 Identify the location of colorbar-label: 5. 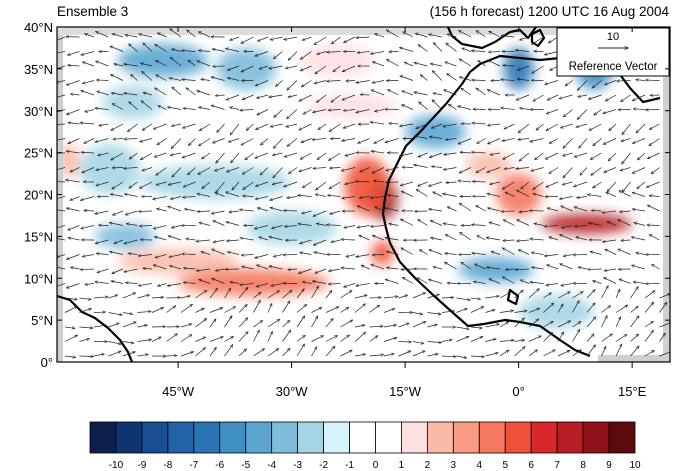
(505, 465).